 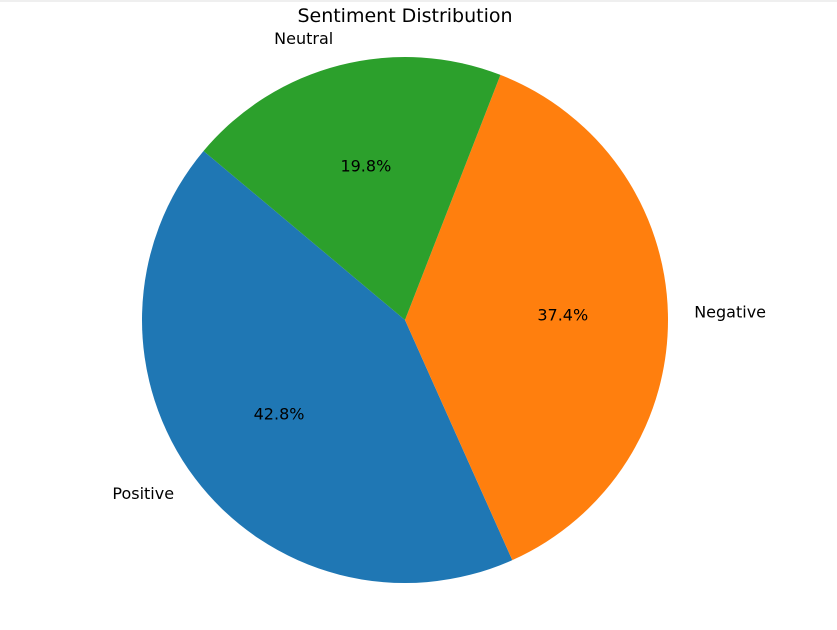 I want to click on chart-title: Sentiment Distribution, so click(x=404, y=16).